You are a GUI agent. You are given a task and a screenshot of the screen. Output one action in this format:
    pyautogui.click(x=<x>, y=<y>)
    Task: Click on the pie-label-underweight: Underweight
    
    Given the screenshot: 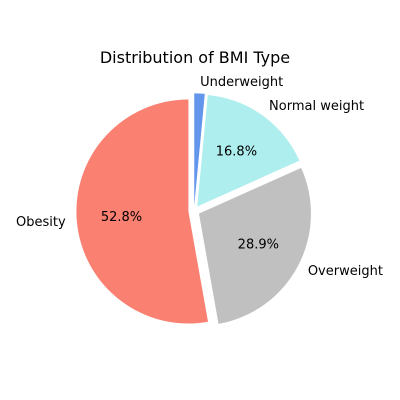 What is the action you would take?
    pyautogui.click(x=241, y=82)
    